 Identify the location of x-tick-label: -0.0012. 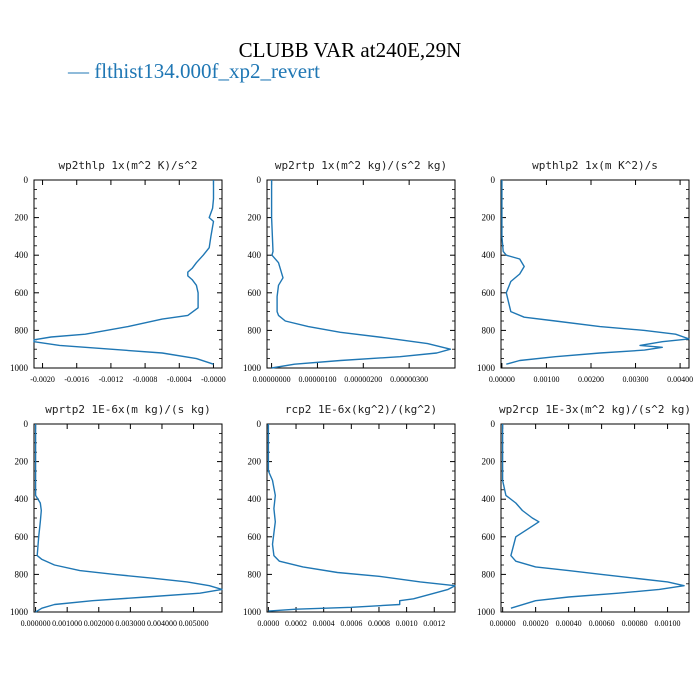
(111, 379).